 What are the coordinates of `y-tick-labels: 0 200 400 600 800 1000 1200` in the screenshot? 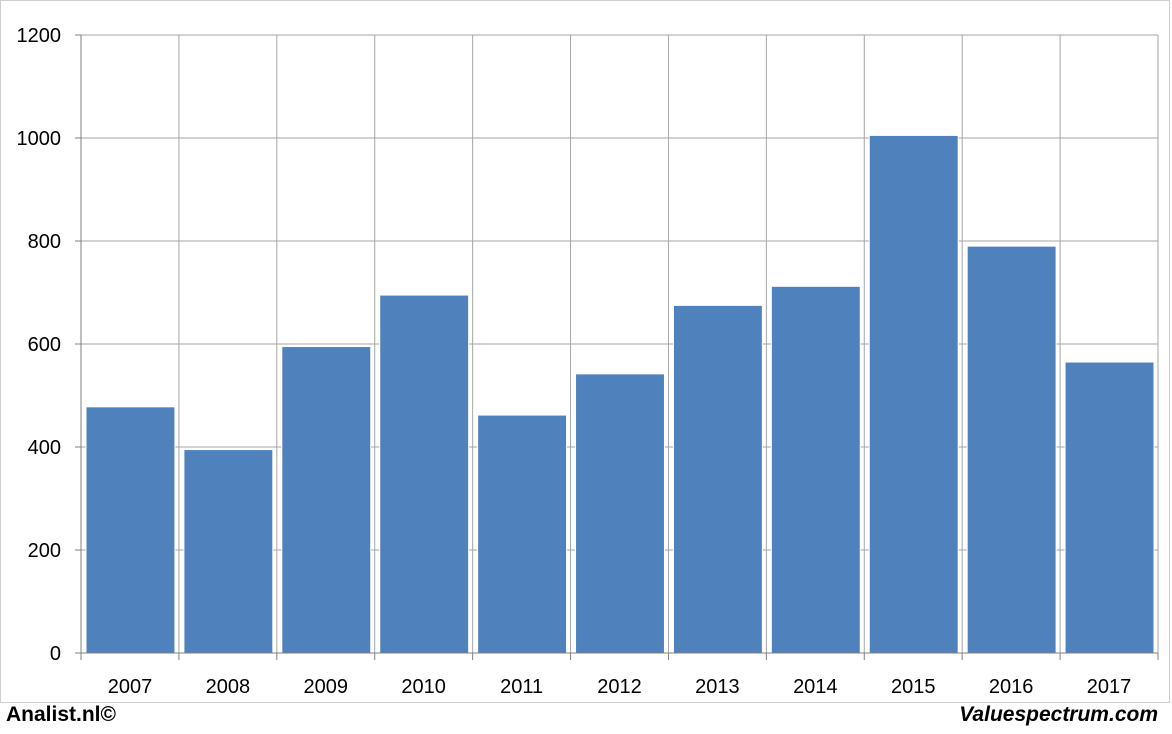 It's located at (39, 345).